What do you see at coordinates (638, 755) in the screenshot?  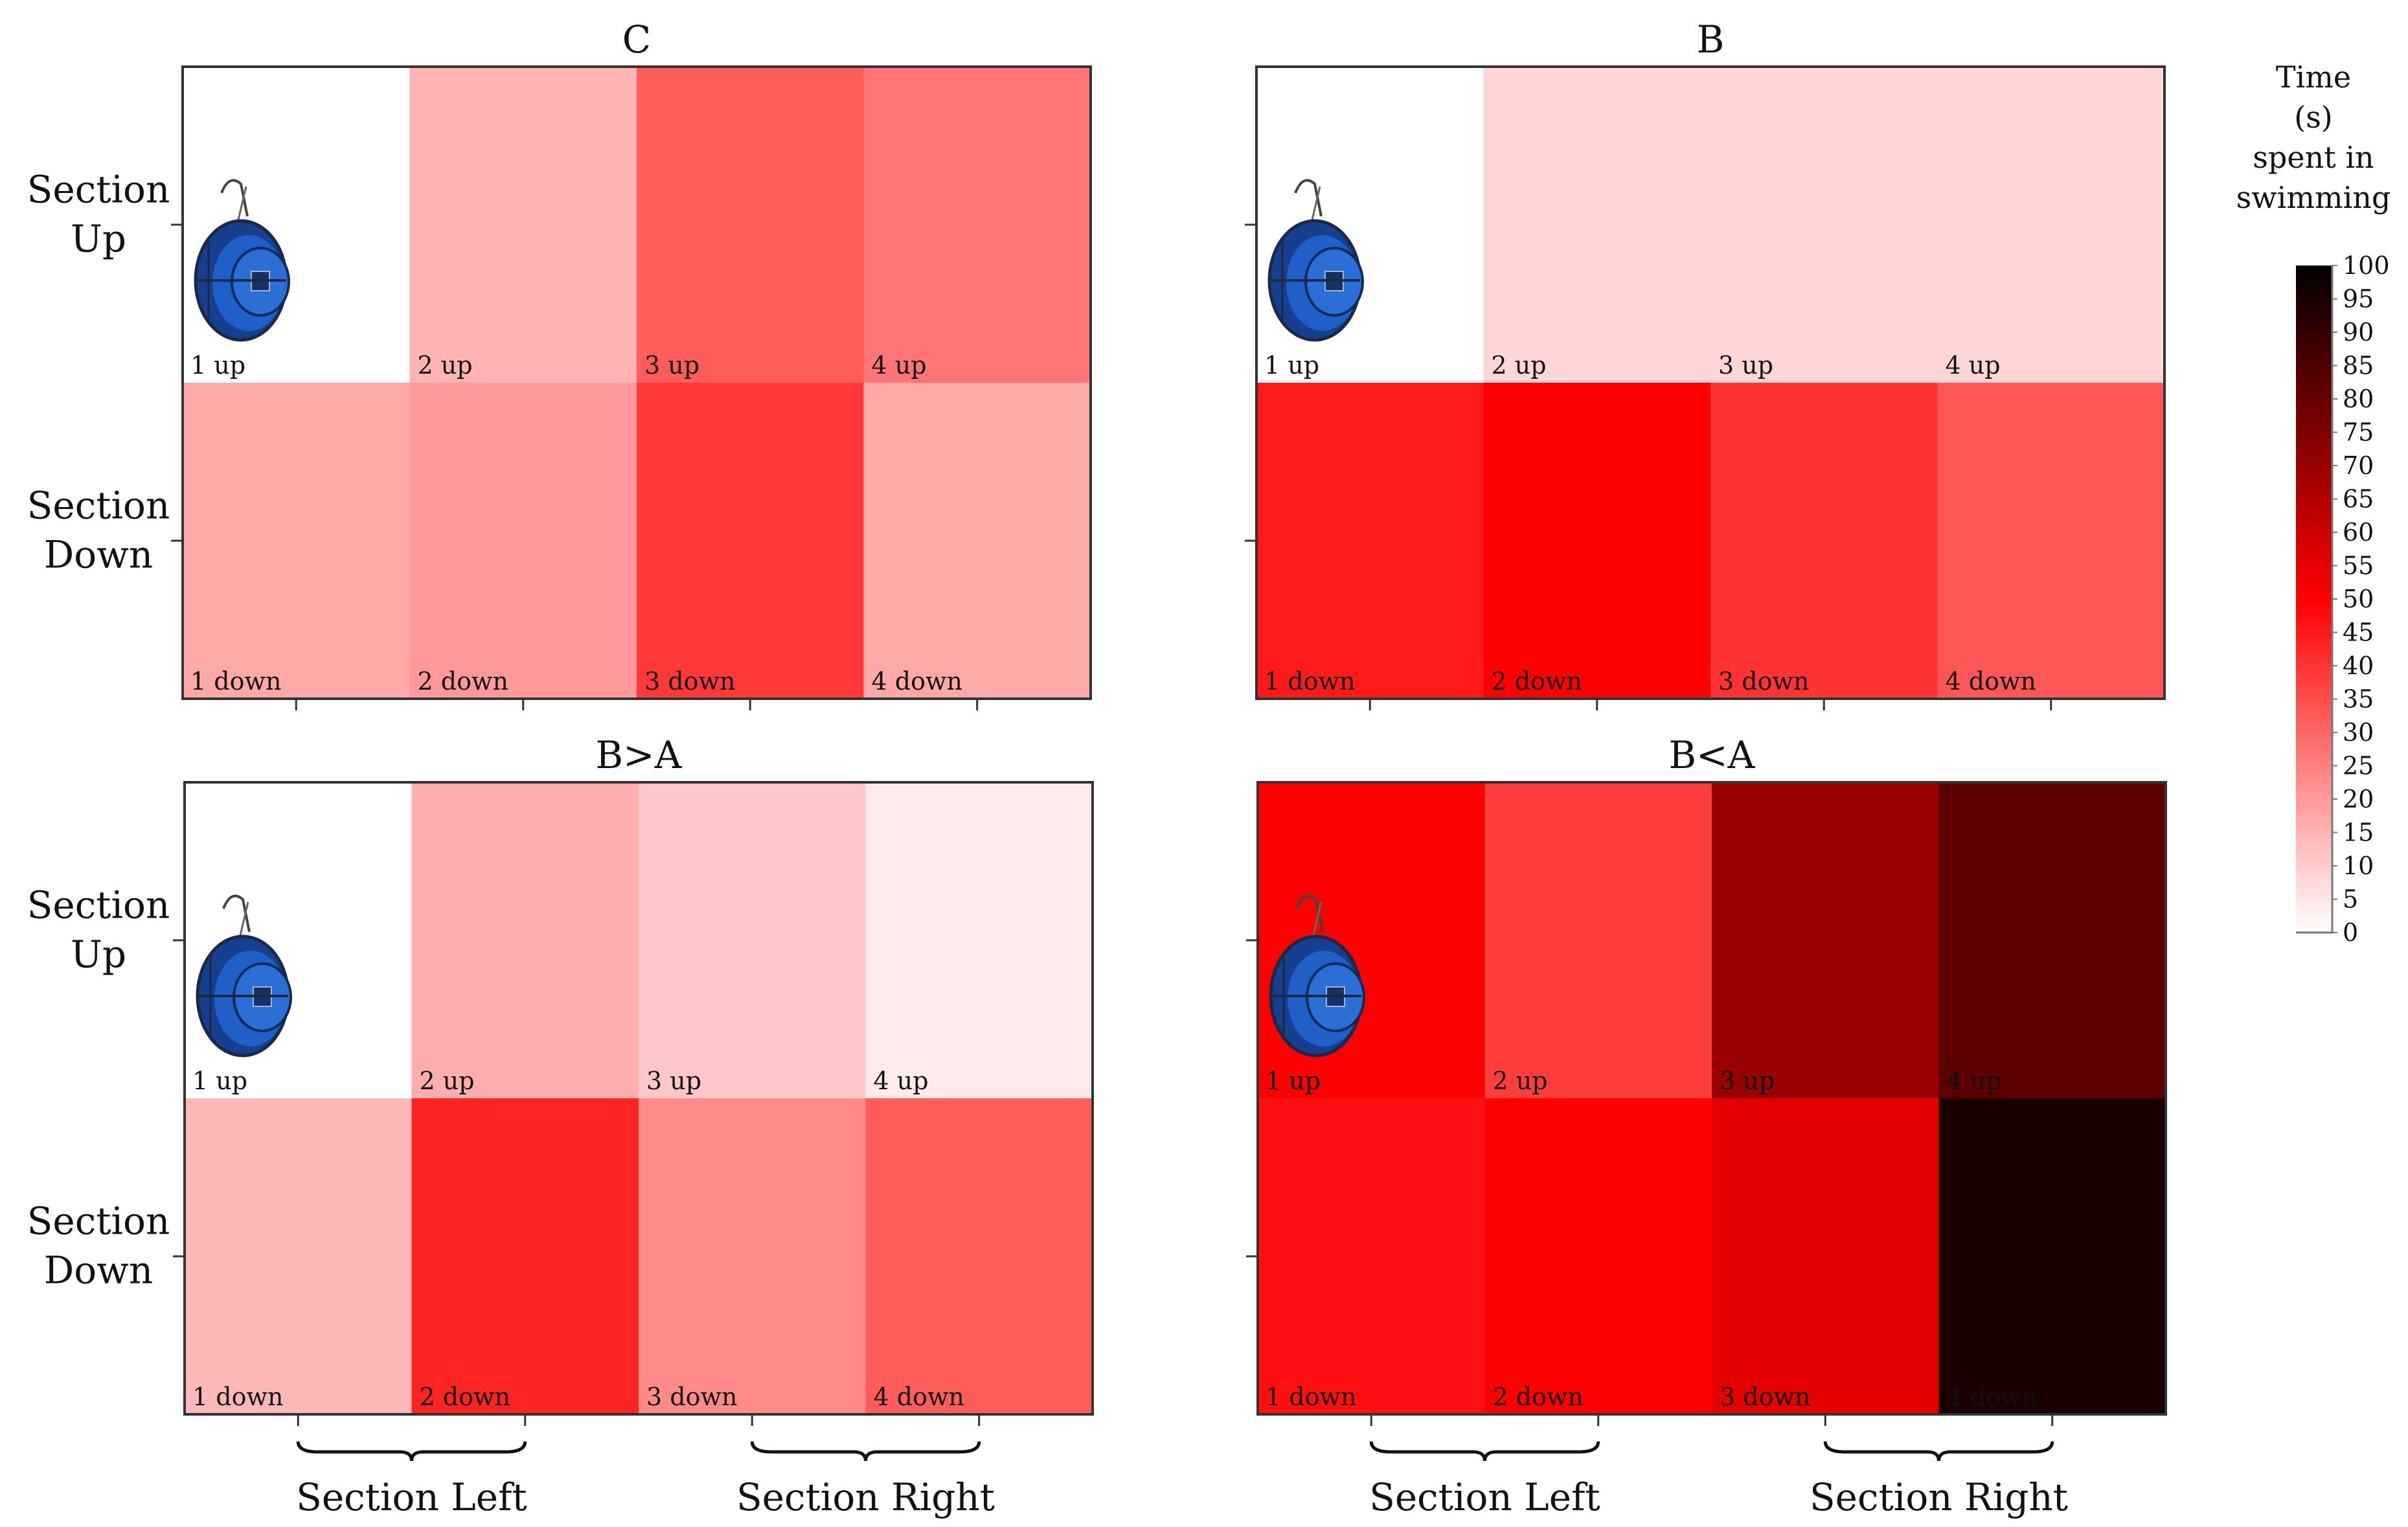 I see `panel-title: B>A` at bounding box center [638, 755].